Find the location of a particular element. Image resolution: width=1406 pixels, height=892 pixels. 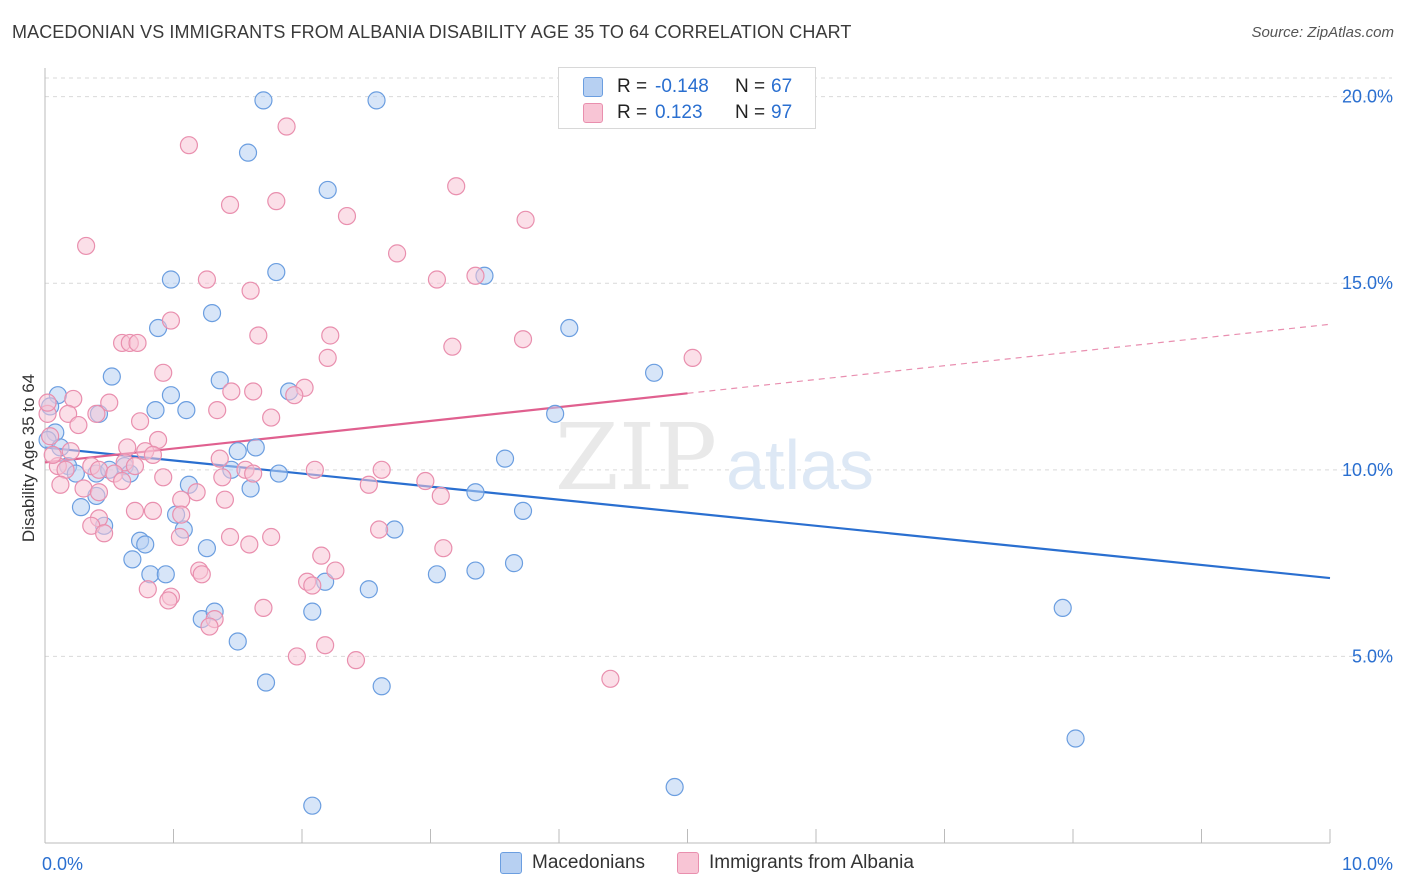

x-tick-label: 10.0% is located at coordinates (1367, 864).